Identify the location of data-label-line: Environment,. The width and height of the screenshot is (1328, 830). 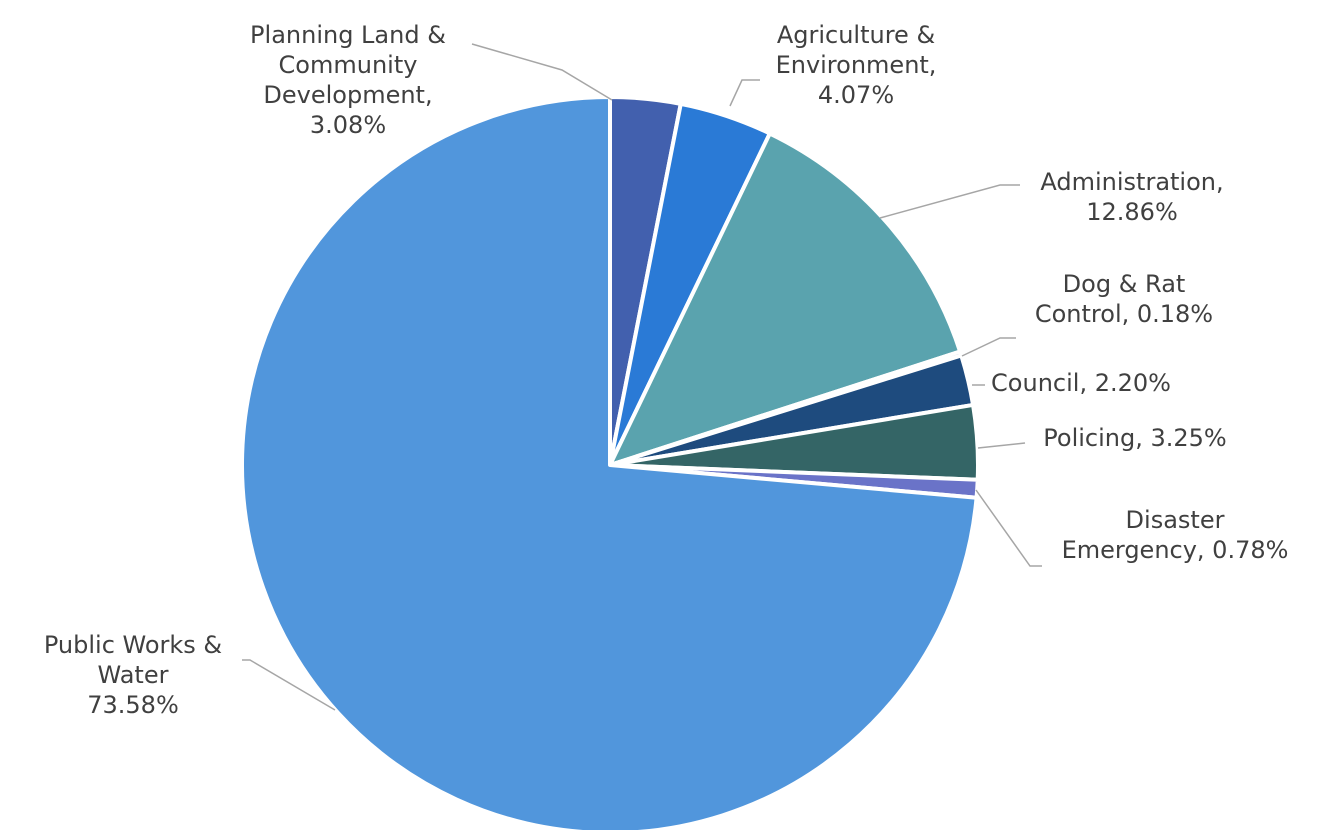
(856, 65).